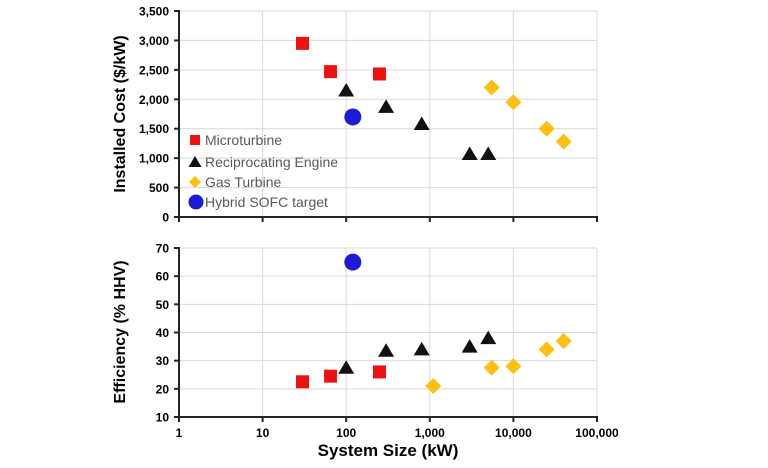  Describe the element at coordinates (388, 450) in the screenshot. I see `x-axis-title: System Size (kW)` at that location.